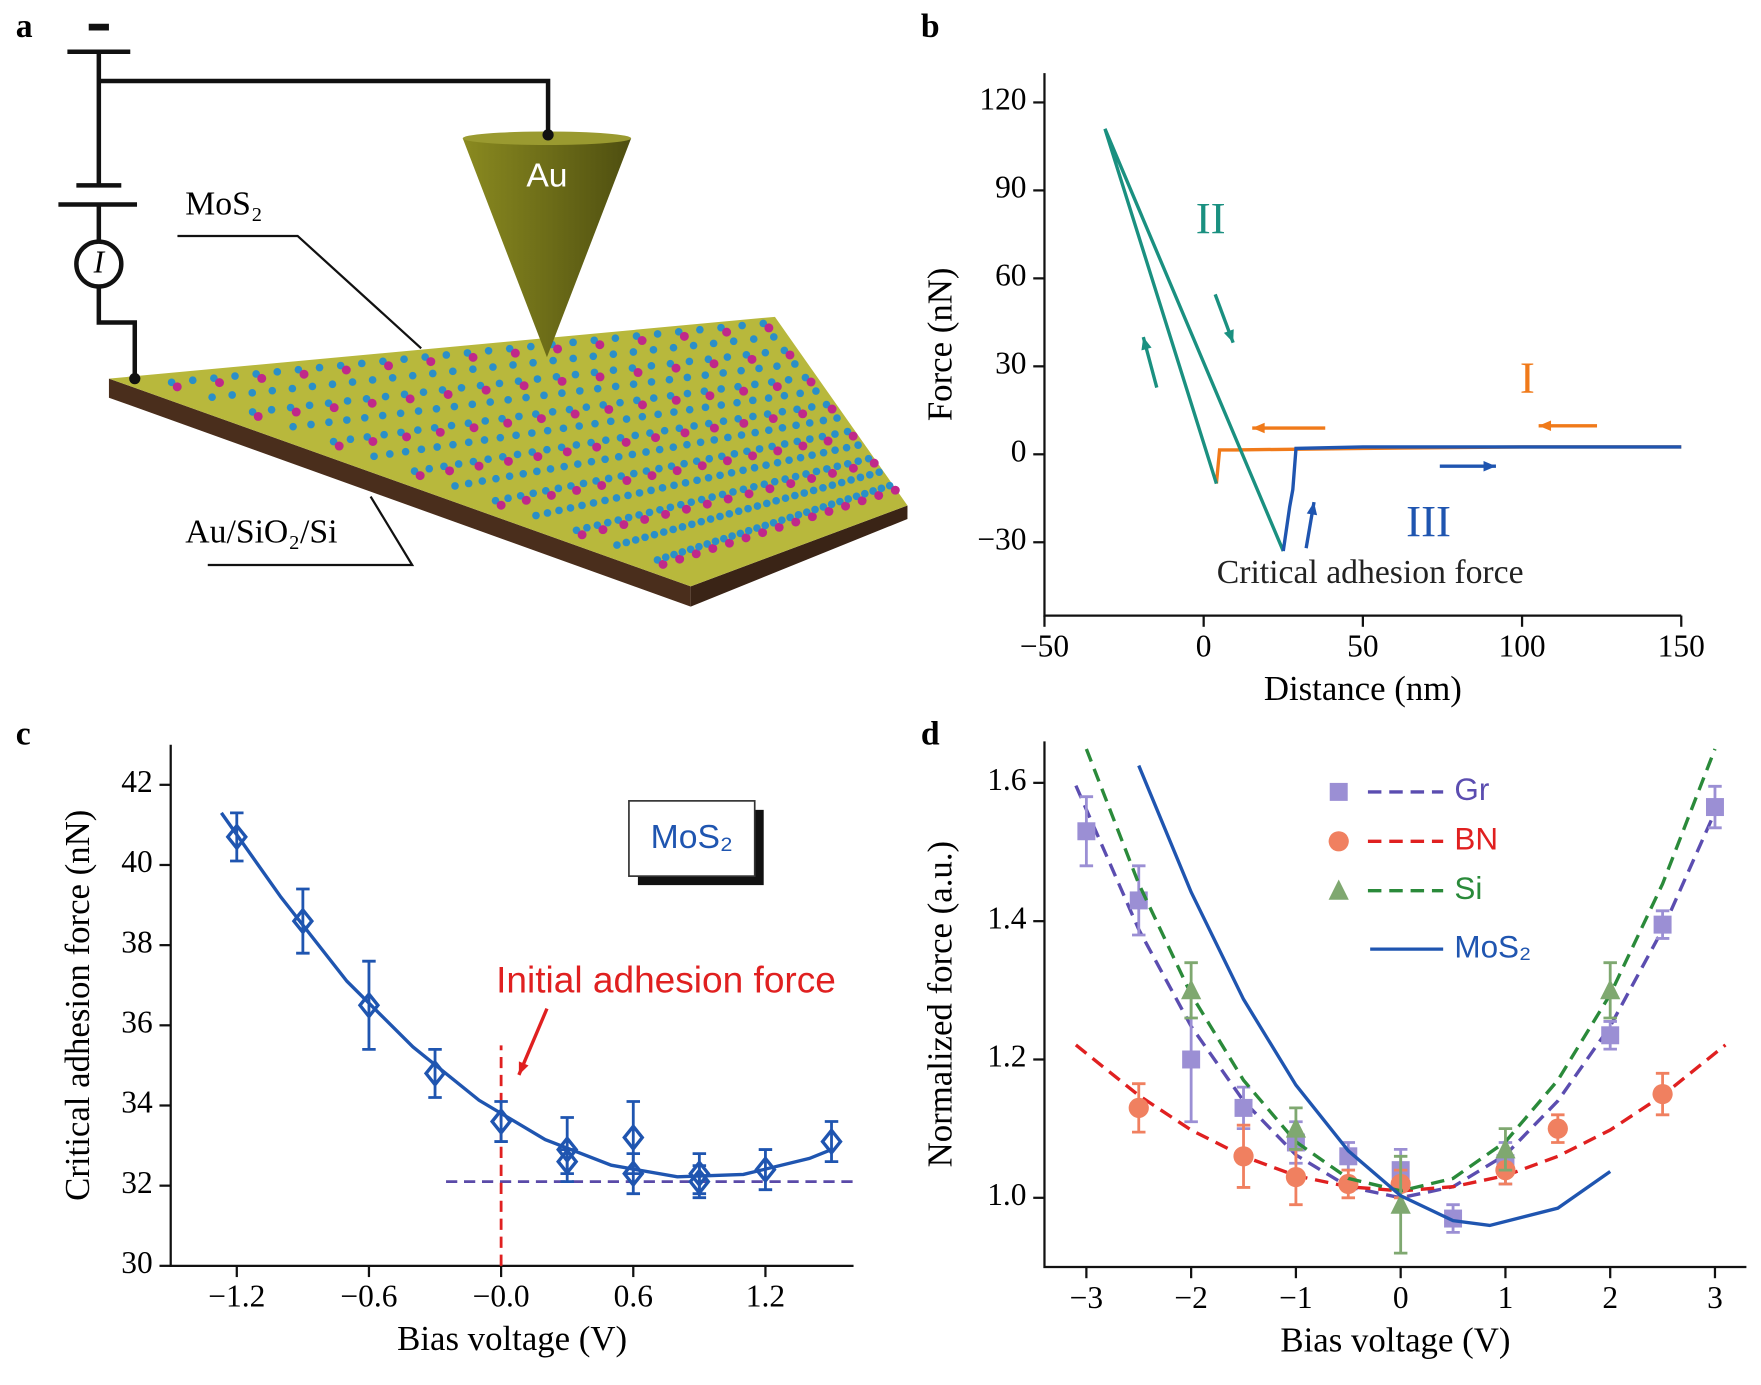  What do you see at coordinates (1545, 426) in the screenshot?
I see `arrow-head` at bounding box center [1545, 426].